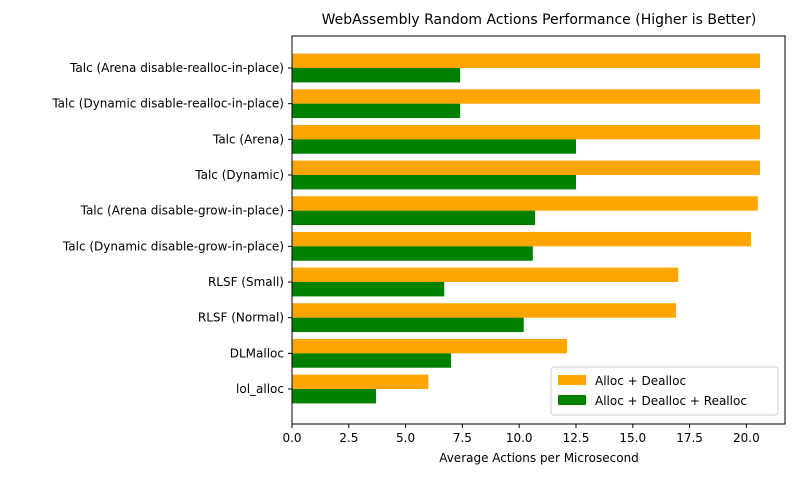  What do you see at coordinates (539, 458) in the screenshot?
I see `x-axis-label: Average Actions per Microsecond` at bounding box center [539, 458].